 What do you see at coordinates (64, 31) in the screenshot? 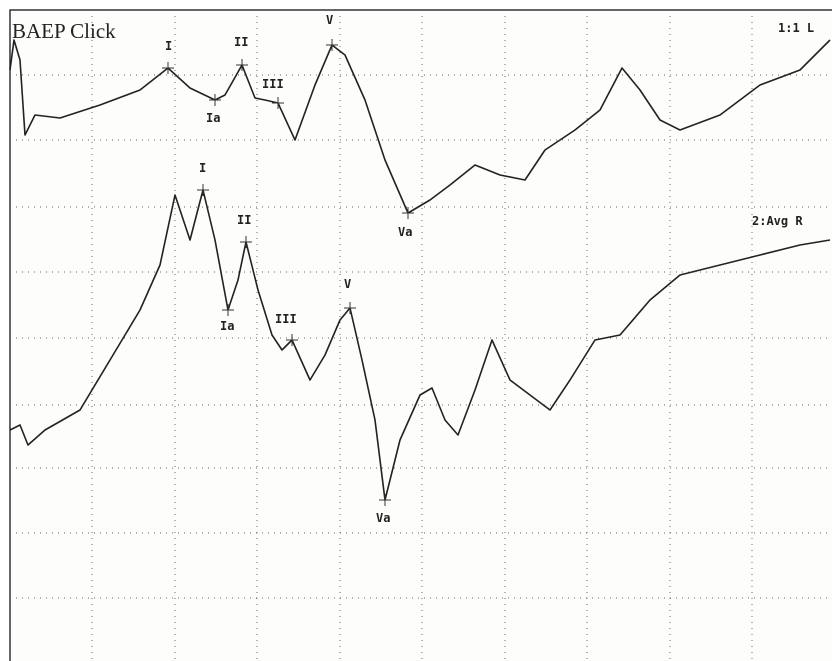
I see `title: BAEP Click` at bounding box center [64, 31].